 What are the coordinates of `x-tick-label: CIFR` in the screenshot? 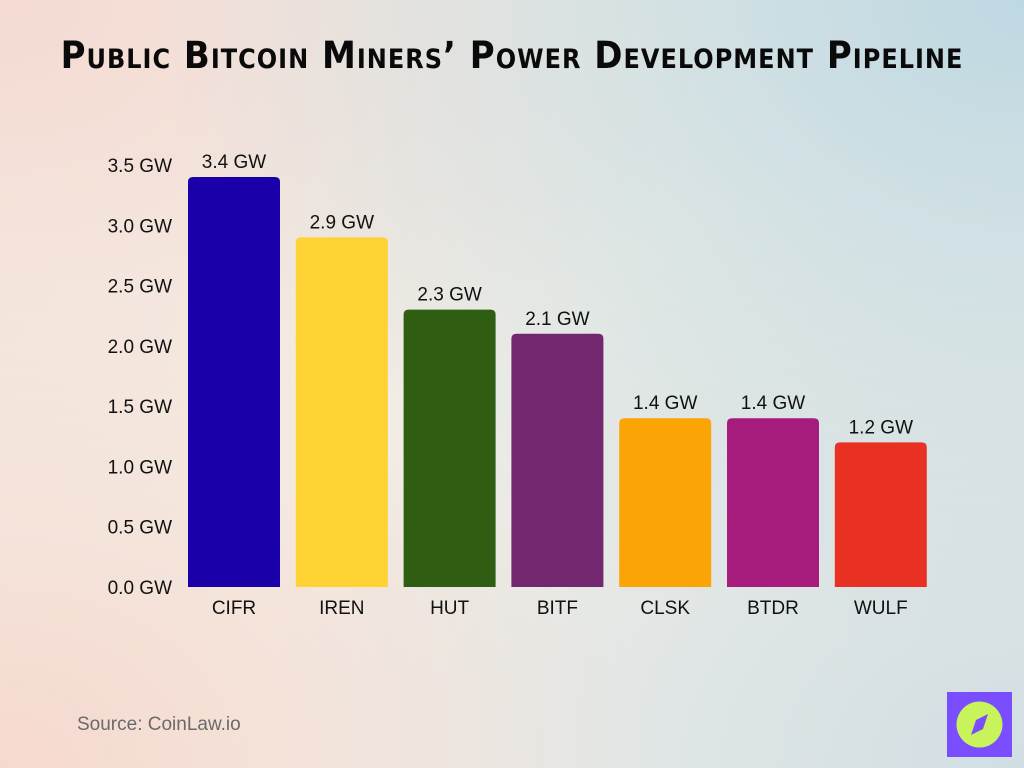 It's located at (234, 608).